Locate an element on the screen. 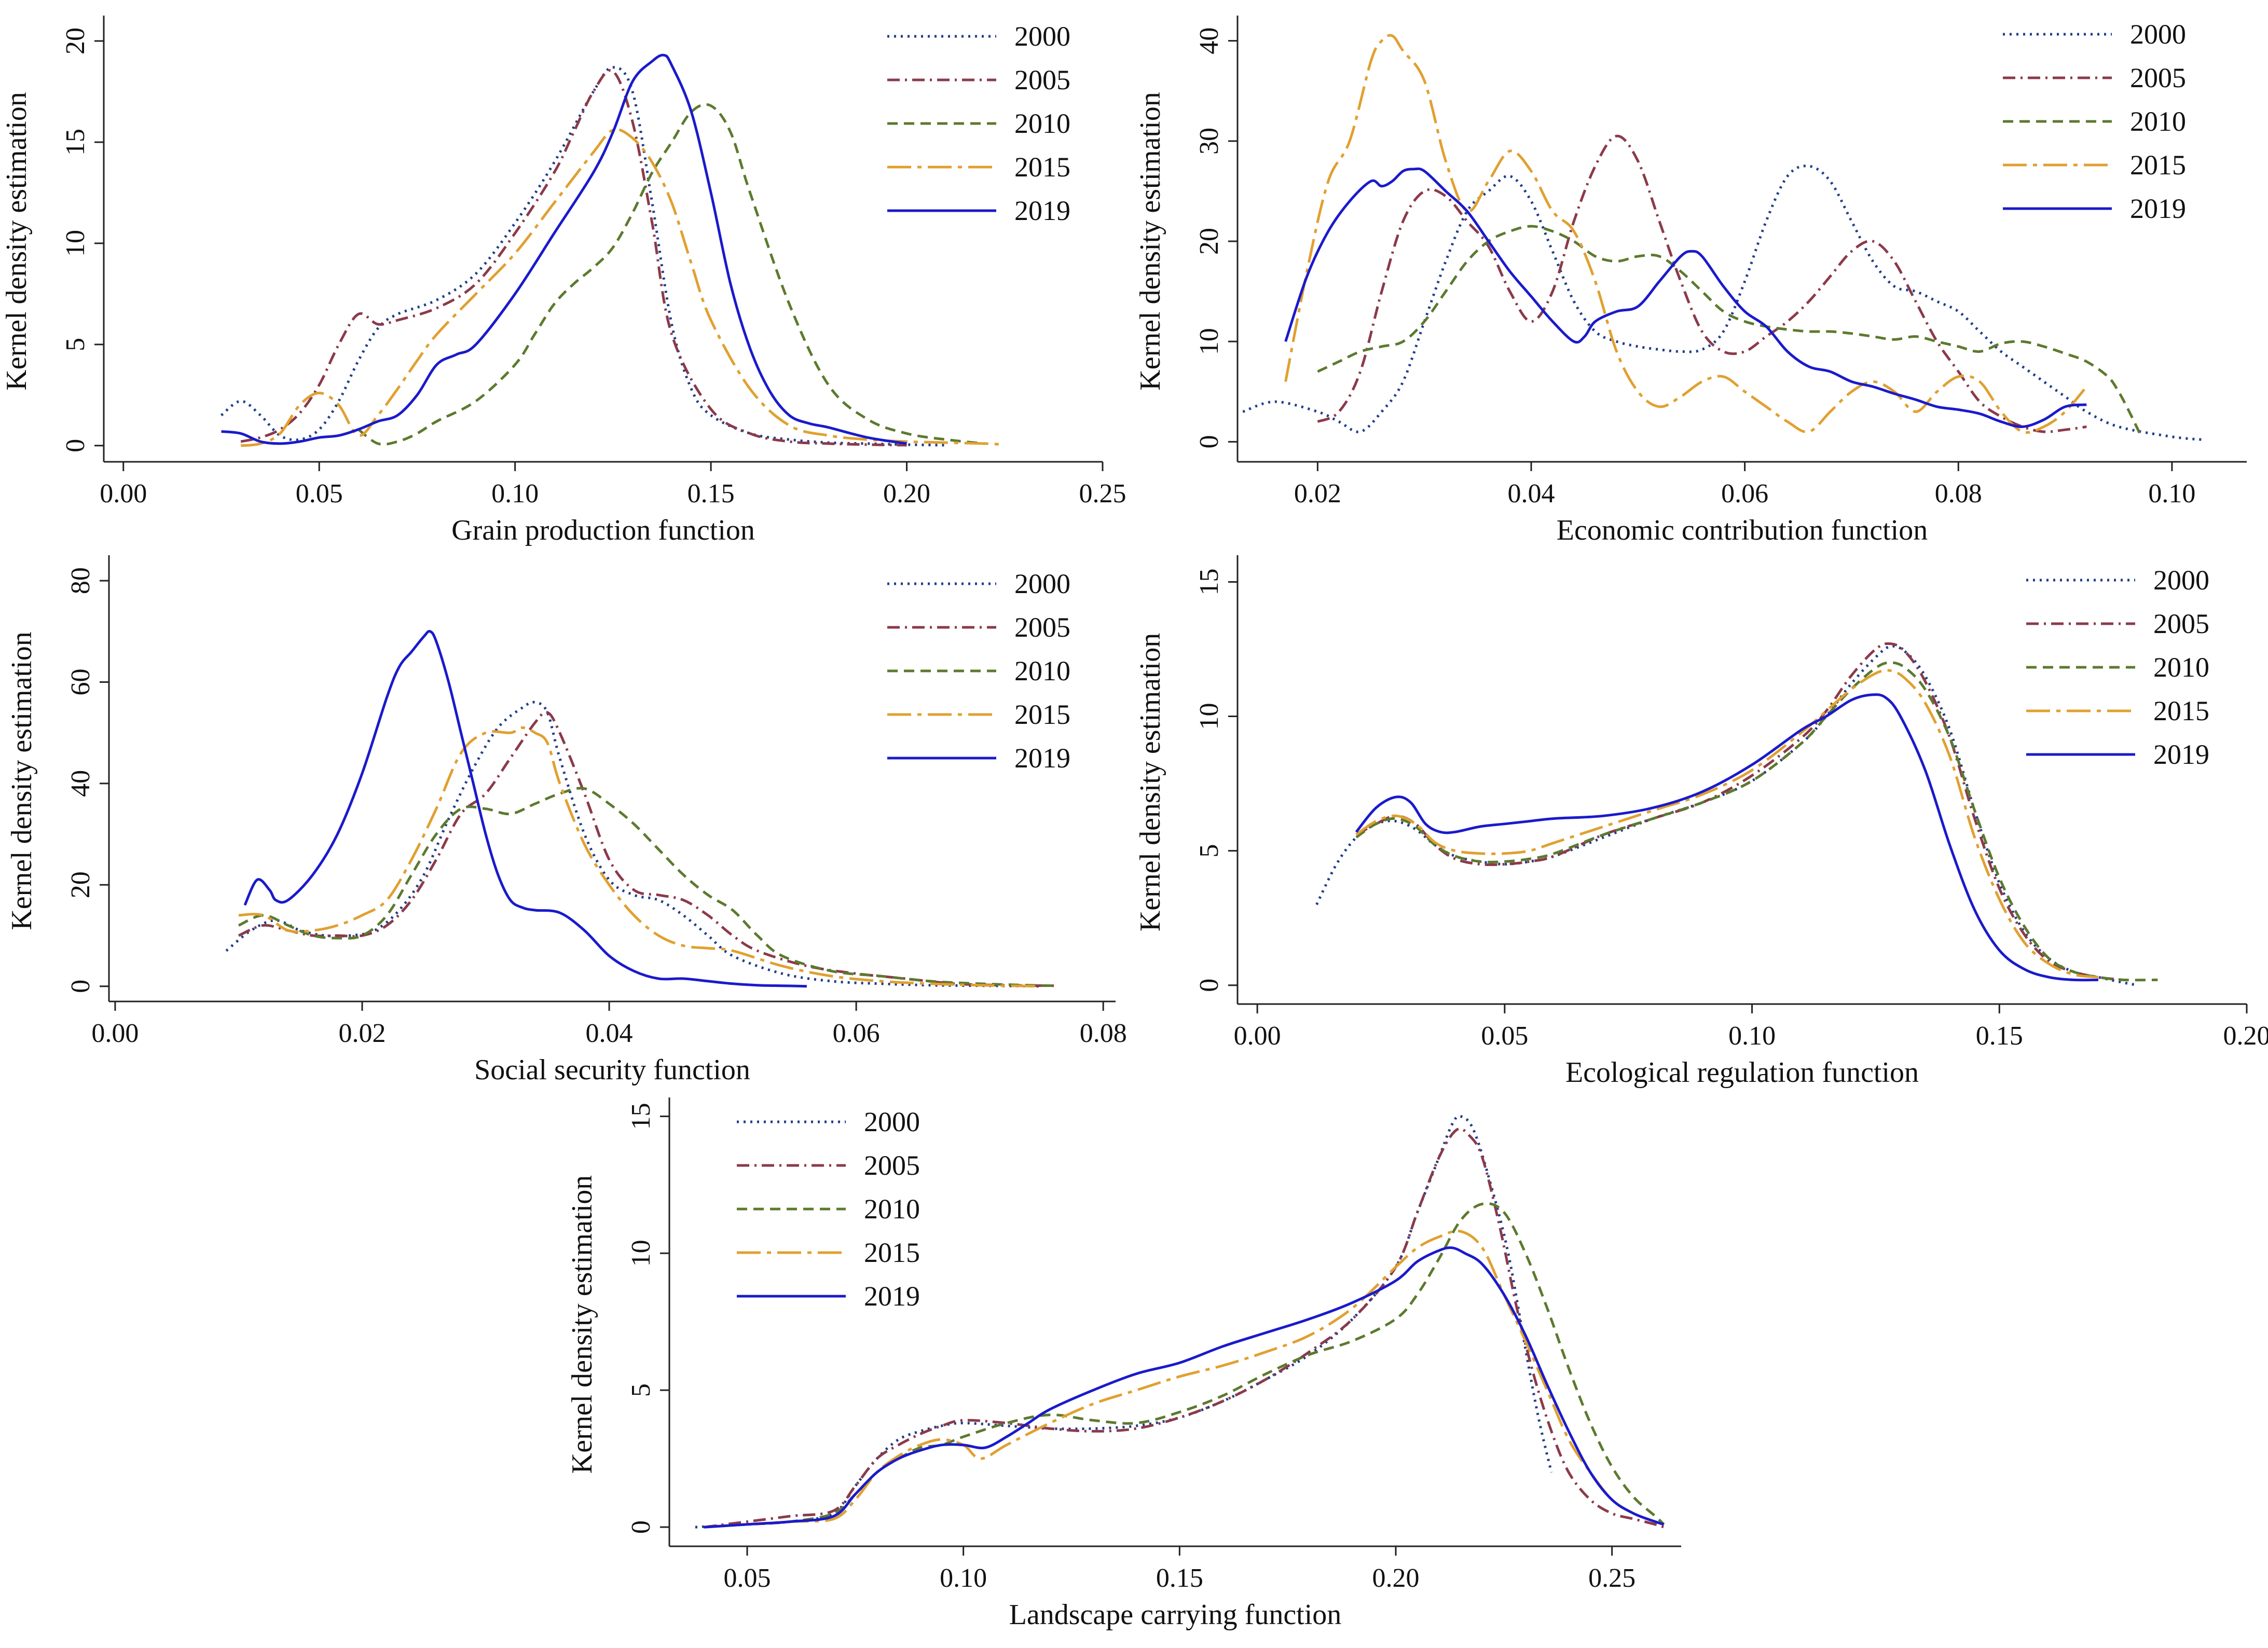 This screenshot has height=1648, width=2268. x-axis-title: Grain production function is located at coordinates (603, 530).